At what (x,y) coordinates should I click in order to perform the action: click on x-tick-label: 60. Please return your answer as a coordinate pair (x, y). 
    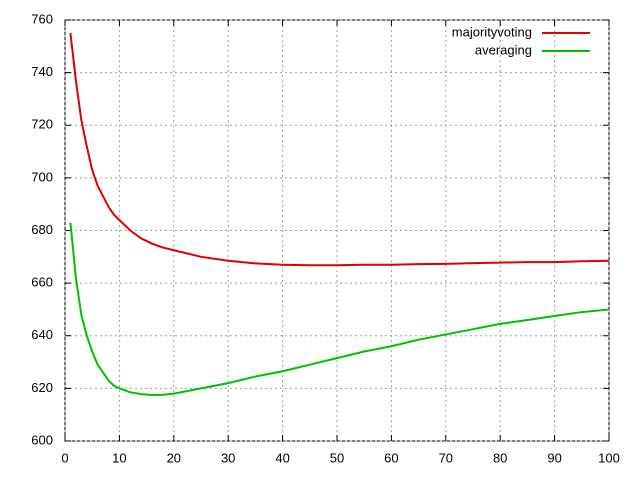
    Looking at the image, I should click on (391, 457).